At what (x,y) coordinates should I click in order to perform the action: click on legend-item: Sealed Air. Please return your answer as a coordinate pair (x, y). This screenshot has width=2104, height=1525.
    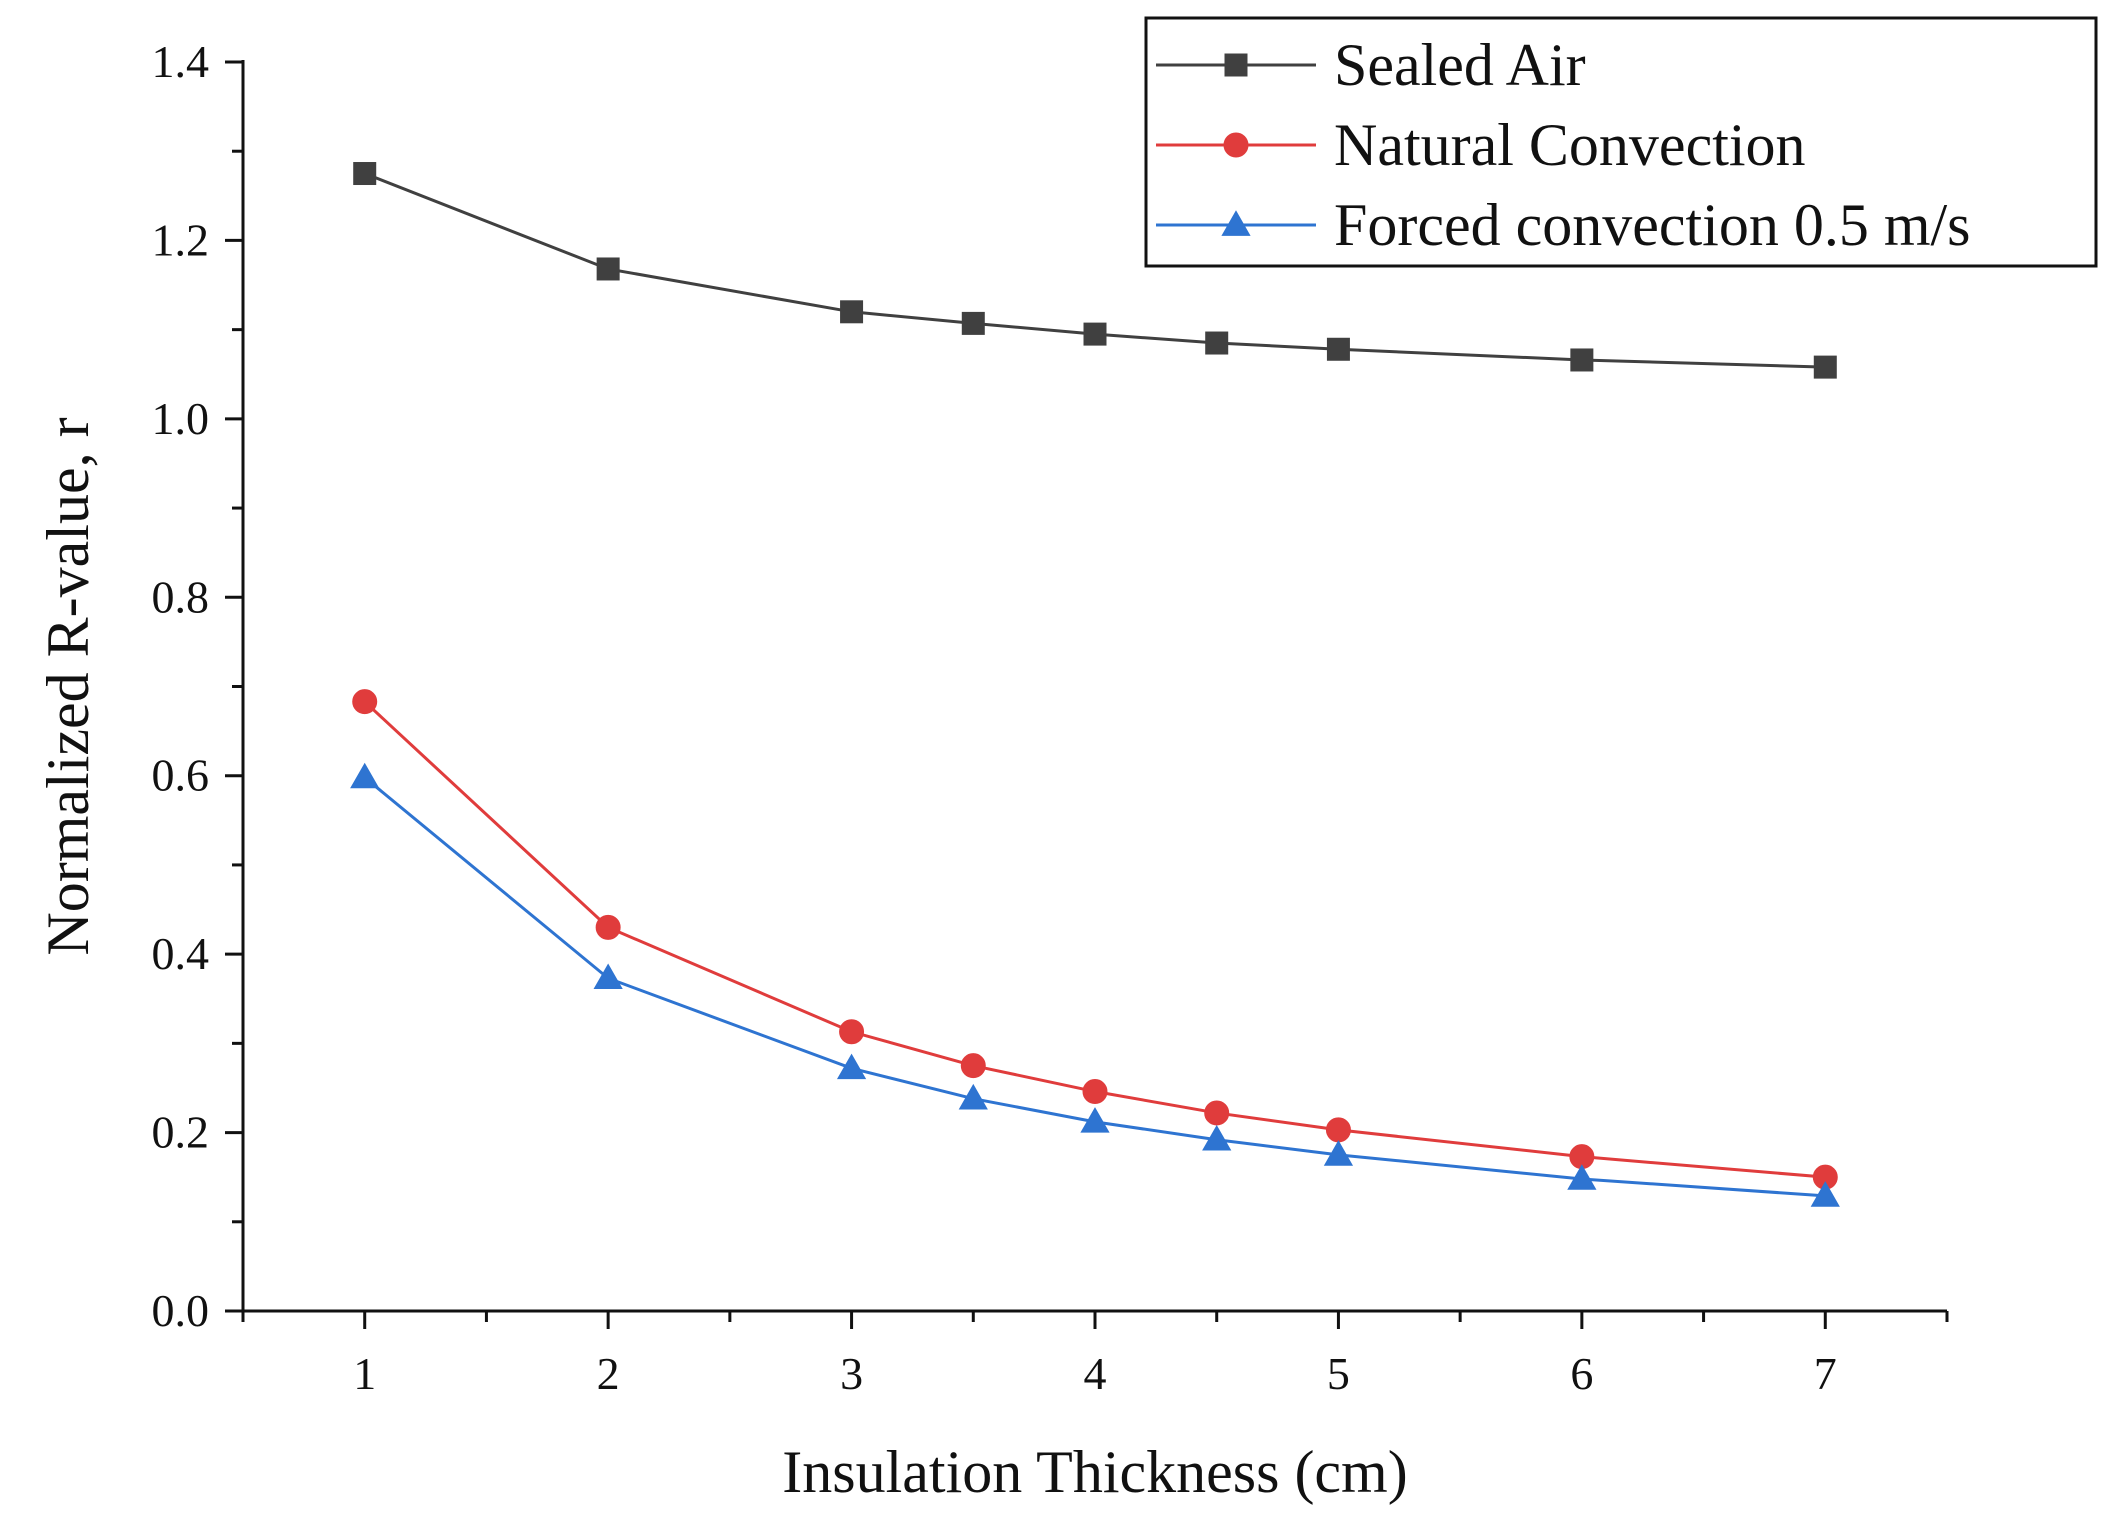
    Looking at the image, I should click on (1371, 65).